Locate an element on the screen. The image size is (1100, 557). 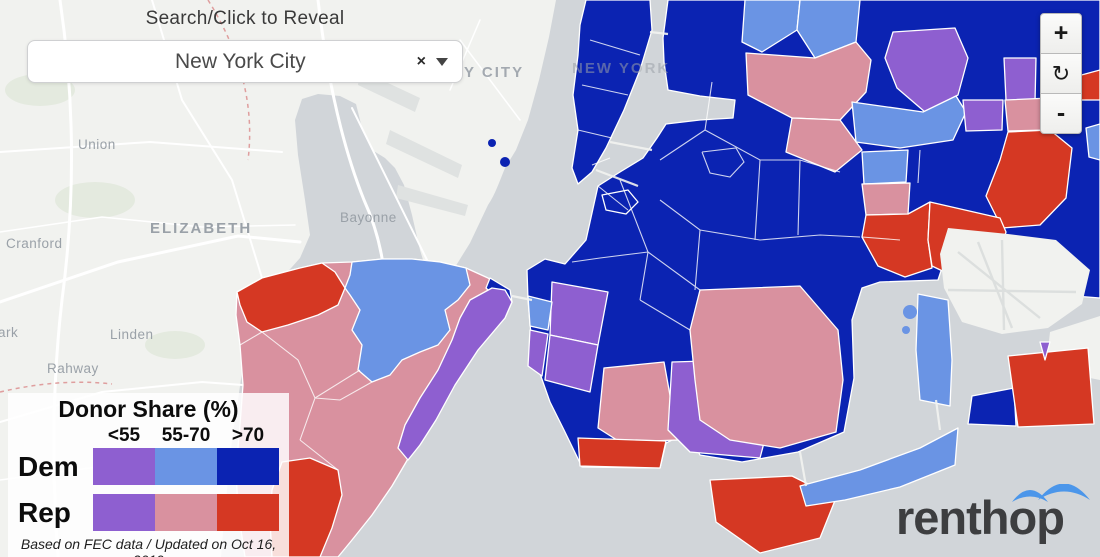
clear-icon: × is located at coordinates (421, 61).